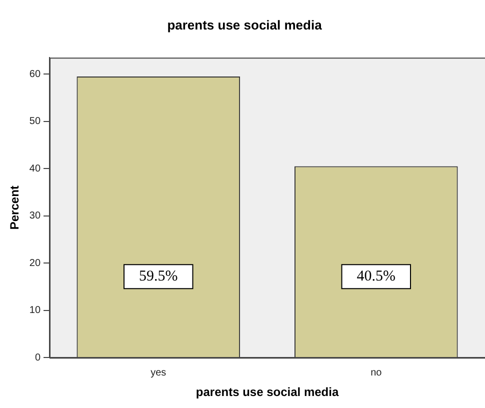  I want to click on y-tick-label: 10, so click(35, 310).